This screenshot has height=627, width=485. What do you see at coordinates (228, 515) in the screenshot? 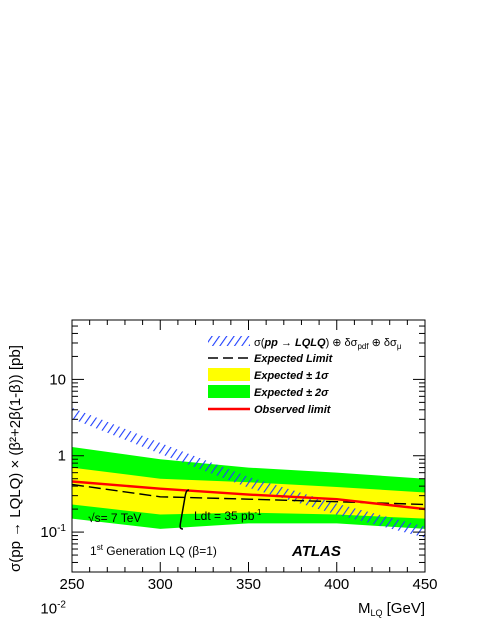
I see `lumi-label: Ldt = 35 pb-1` at bounding box center [228, 515].